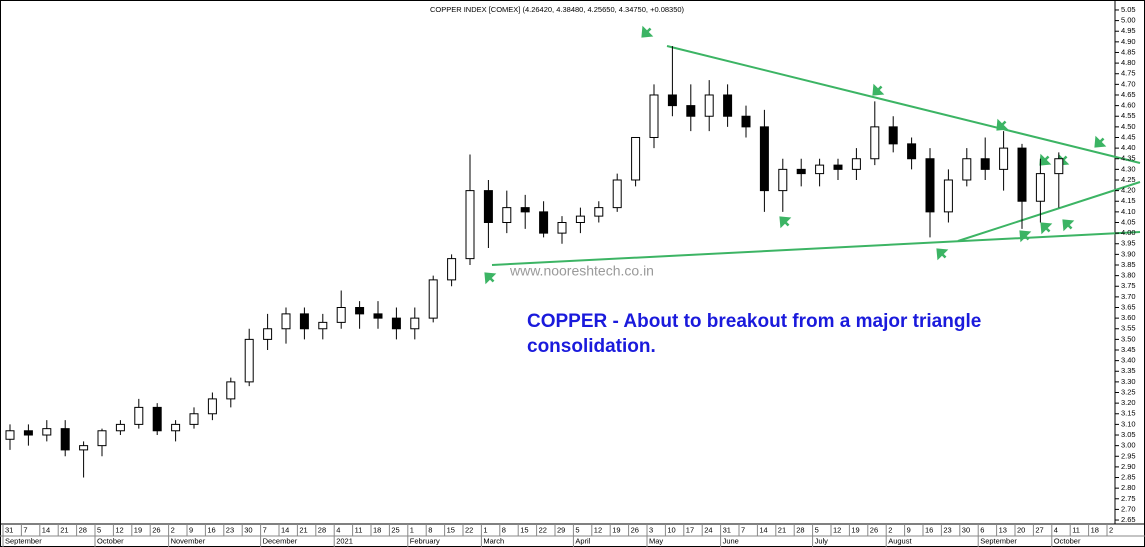 Image resolution: width=1145 pixels, height=547 pixels. Describe the element at coordinates (1128, 253) in the screenshot. I see `y-tick-label: 3.90` at that location.